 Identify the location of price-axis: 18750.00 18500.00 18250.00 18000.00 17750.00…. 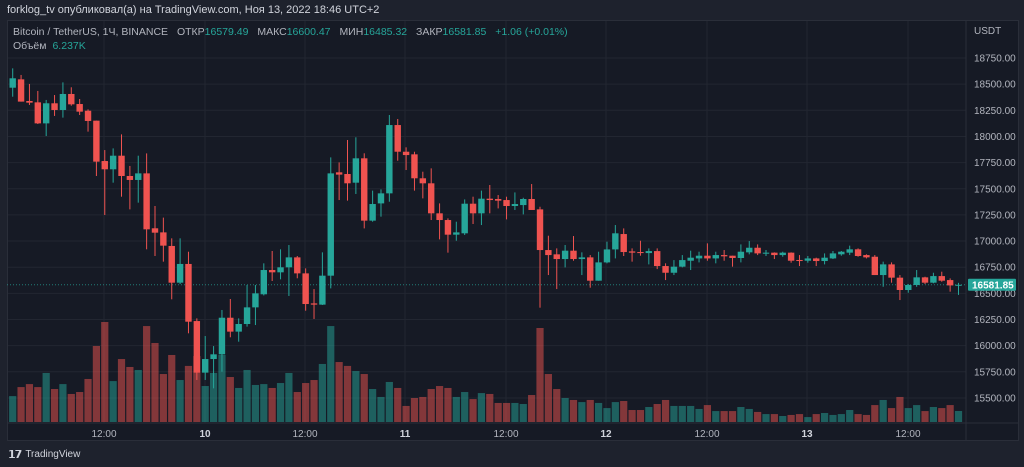
(995, 229).